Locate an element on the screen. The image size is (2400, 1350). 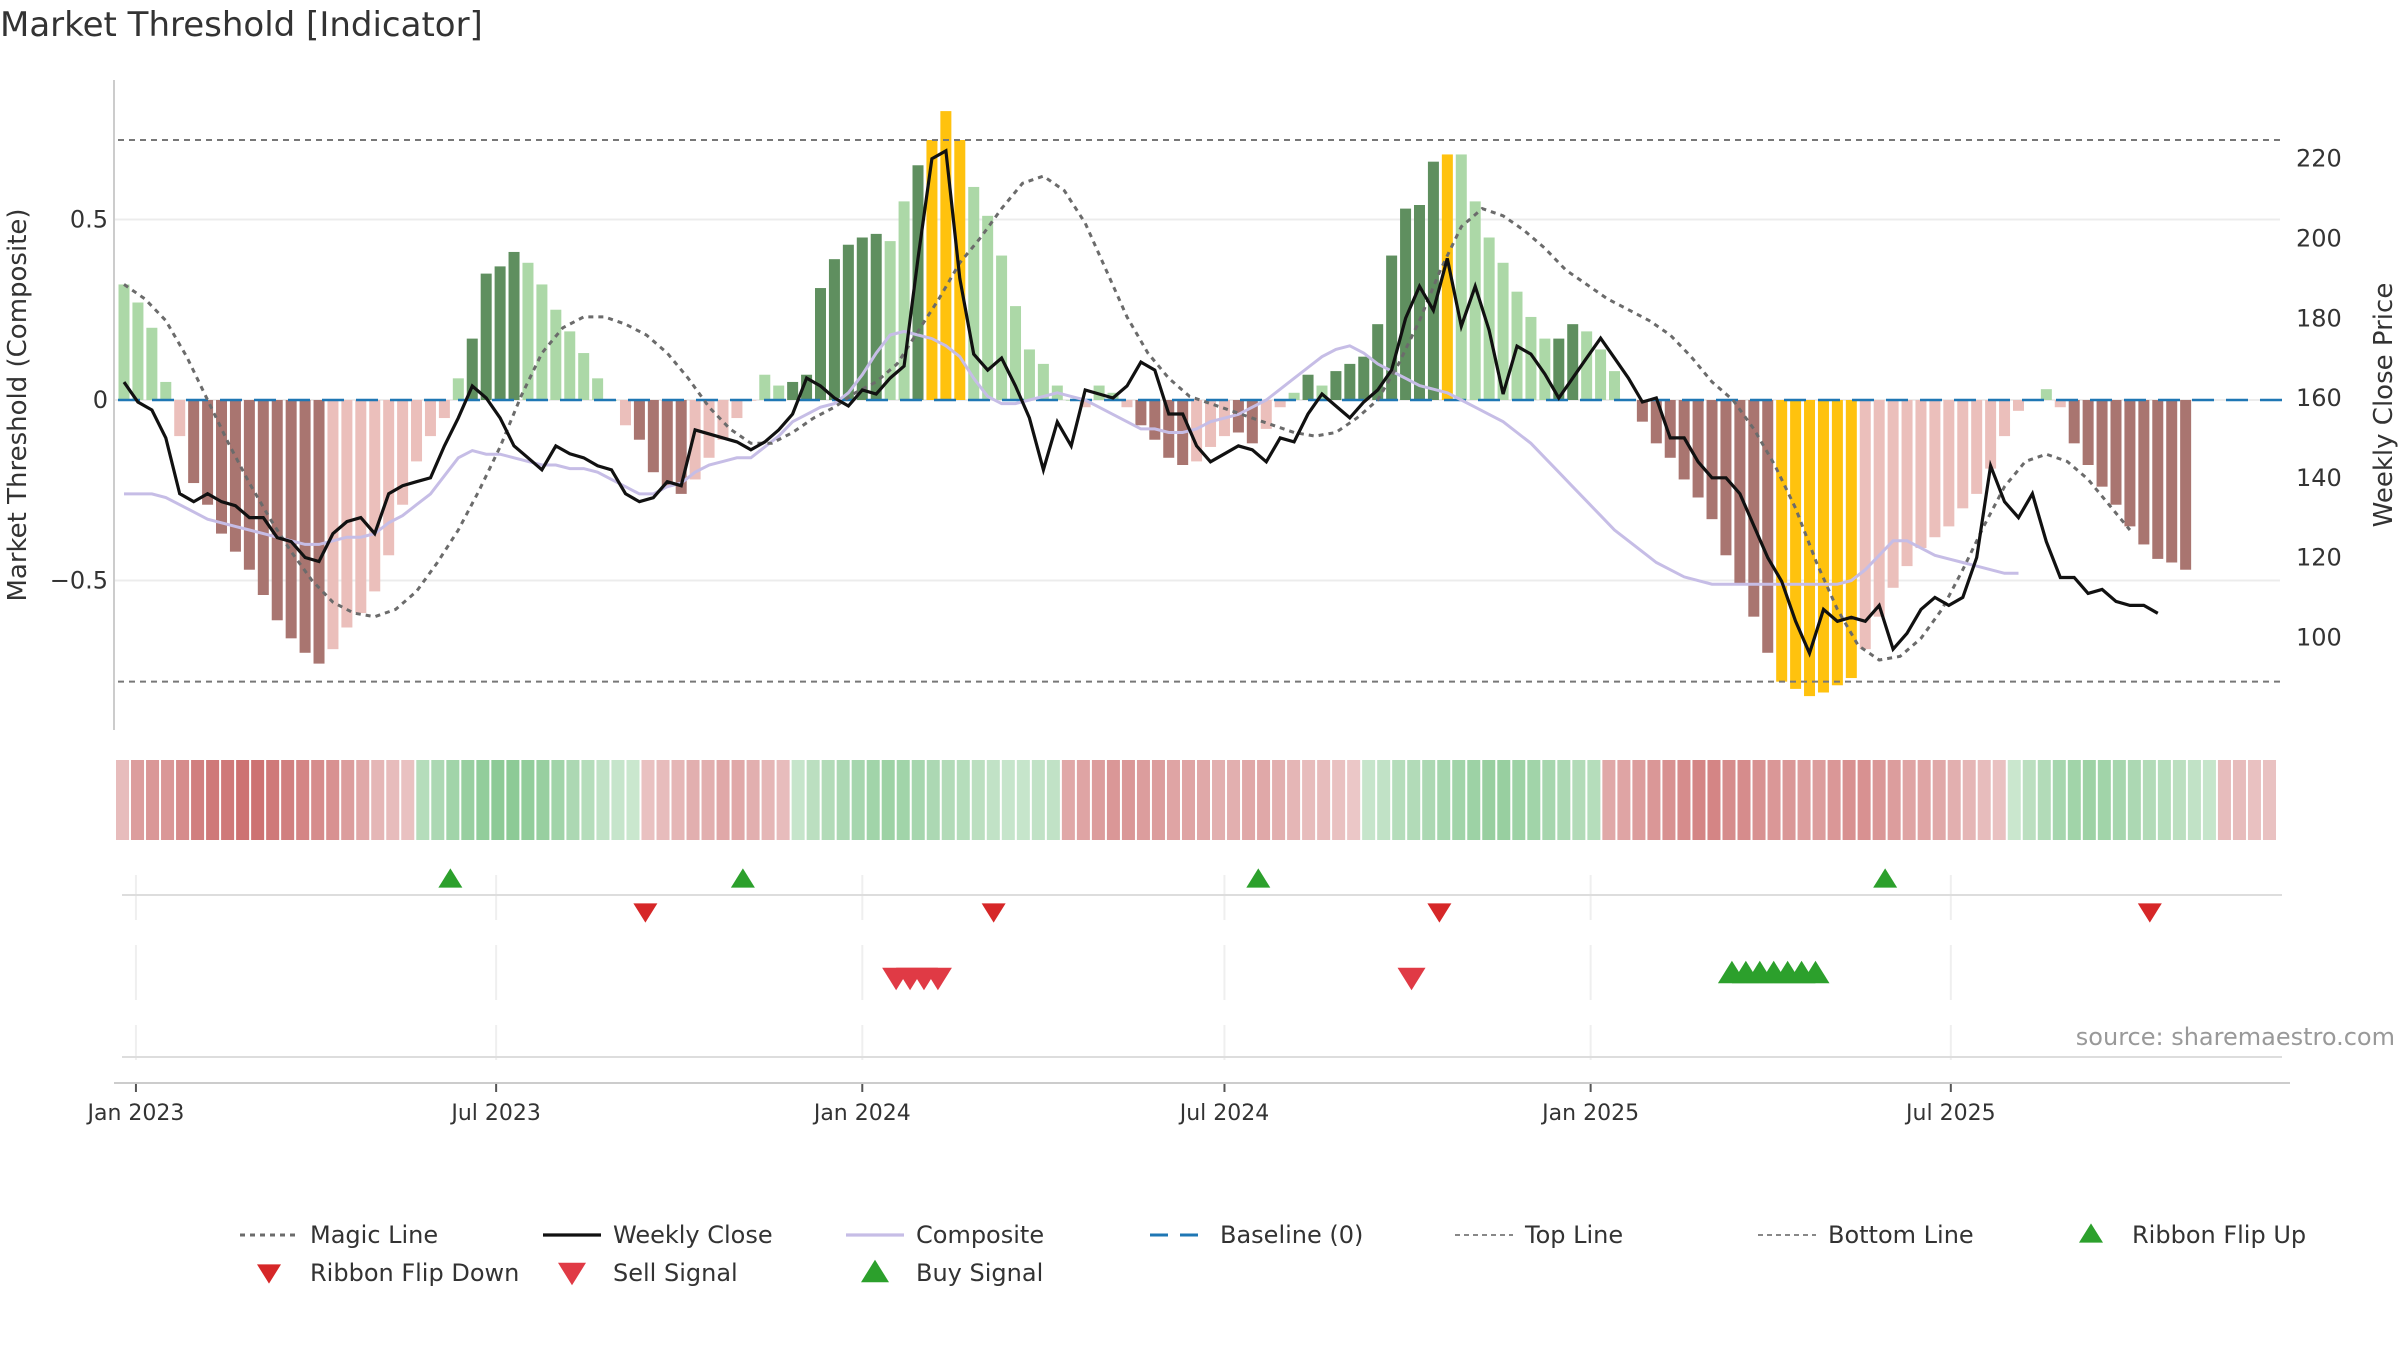
chart-title: Market Threshold [Indicator] is located at coordinates (241, 25).